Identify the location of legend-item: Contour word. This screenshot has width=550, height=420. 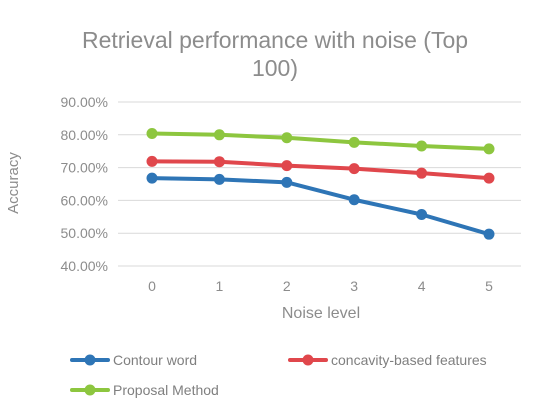
(133, 360).